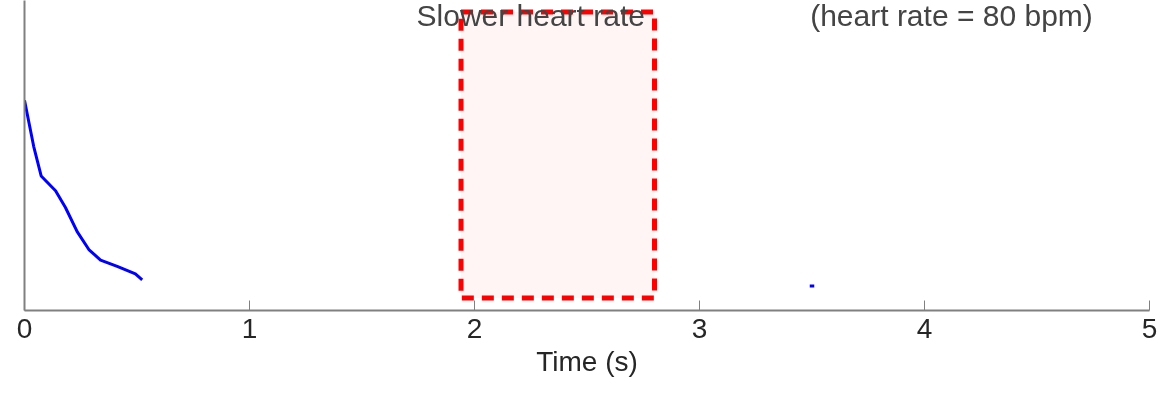 This screenshot has height=418, width=1166. Describe the element at coordinates (249, 328) in the screenshot. I see `x-tick-label: 1` at that location.